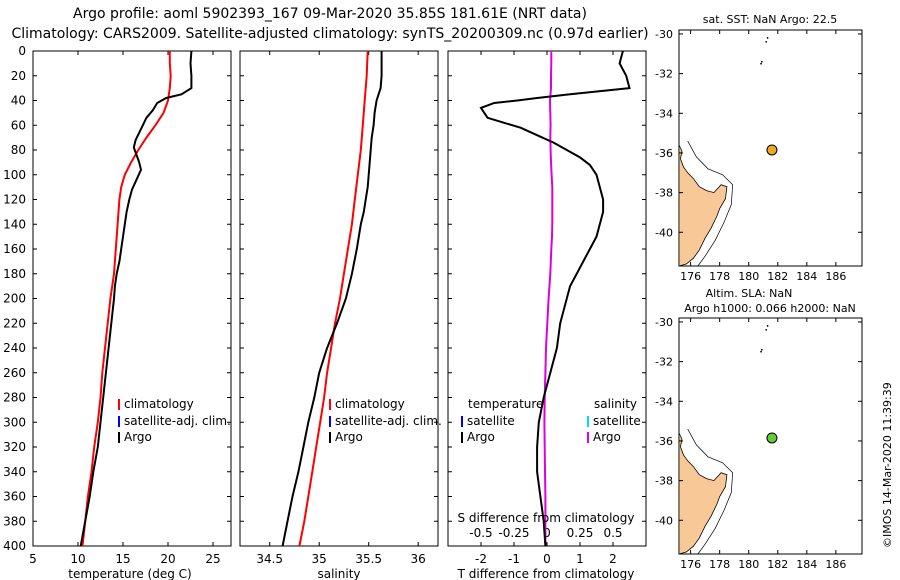  Describe the element at coordinates (547, 559) in the screenshot. I see `x-tick-label: 0` at that location.